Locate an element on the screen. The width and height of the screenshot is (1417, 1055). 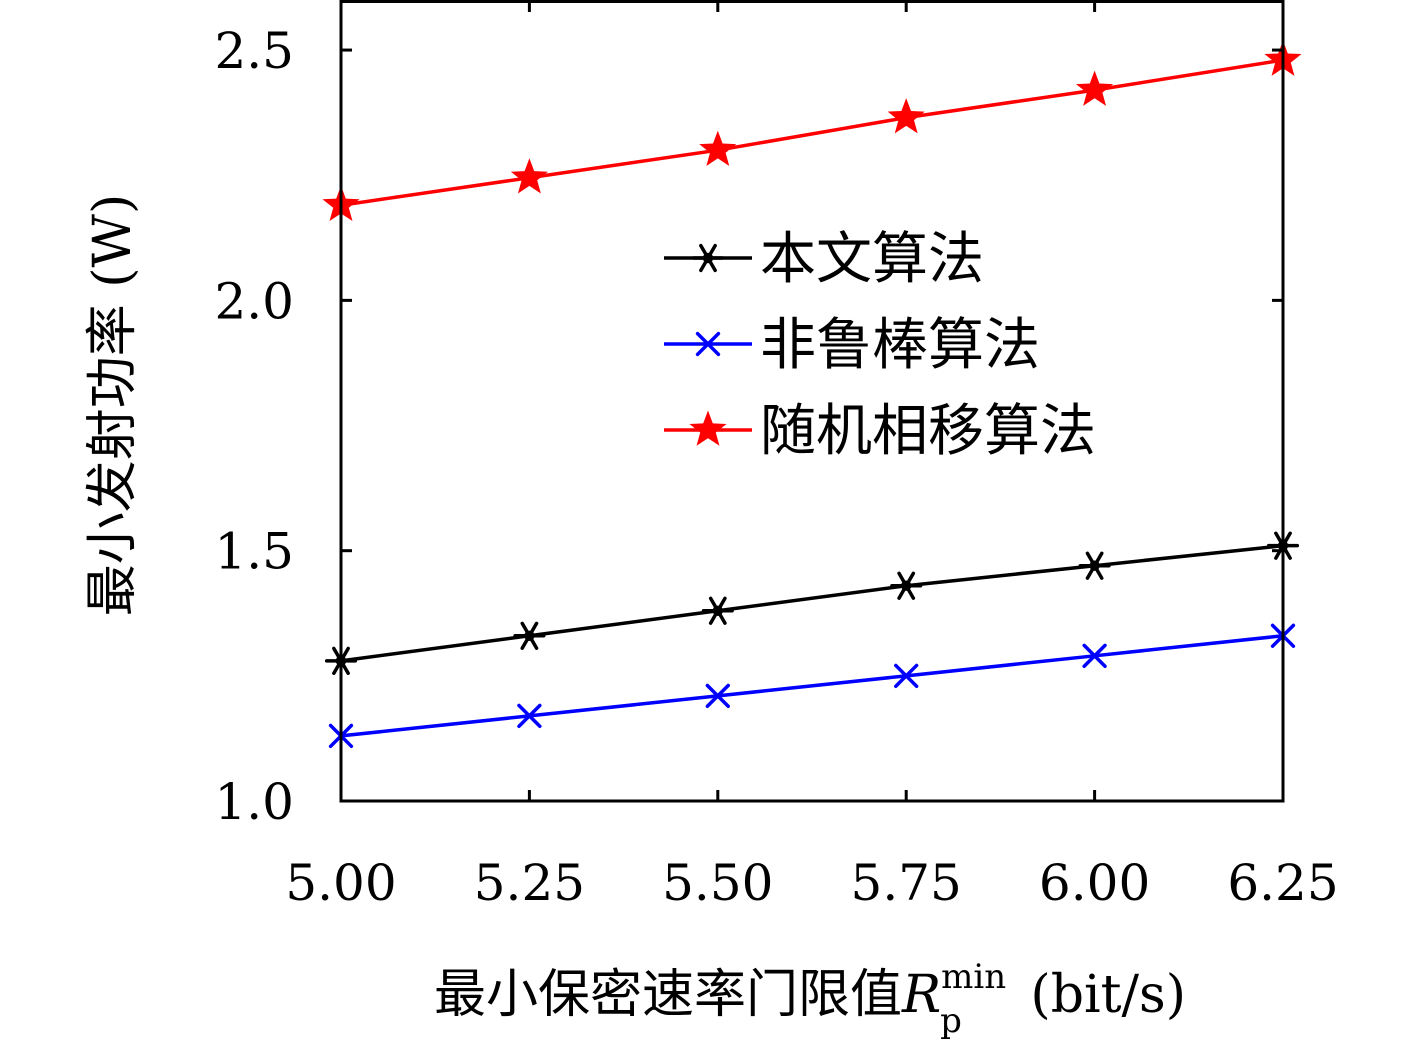
x-tick-label: 5.50 is located at coordinates (717, 883).